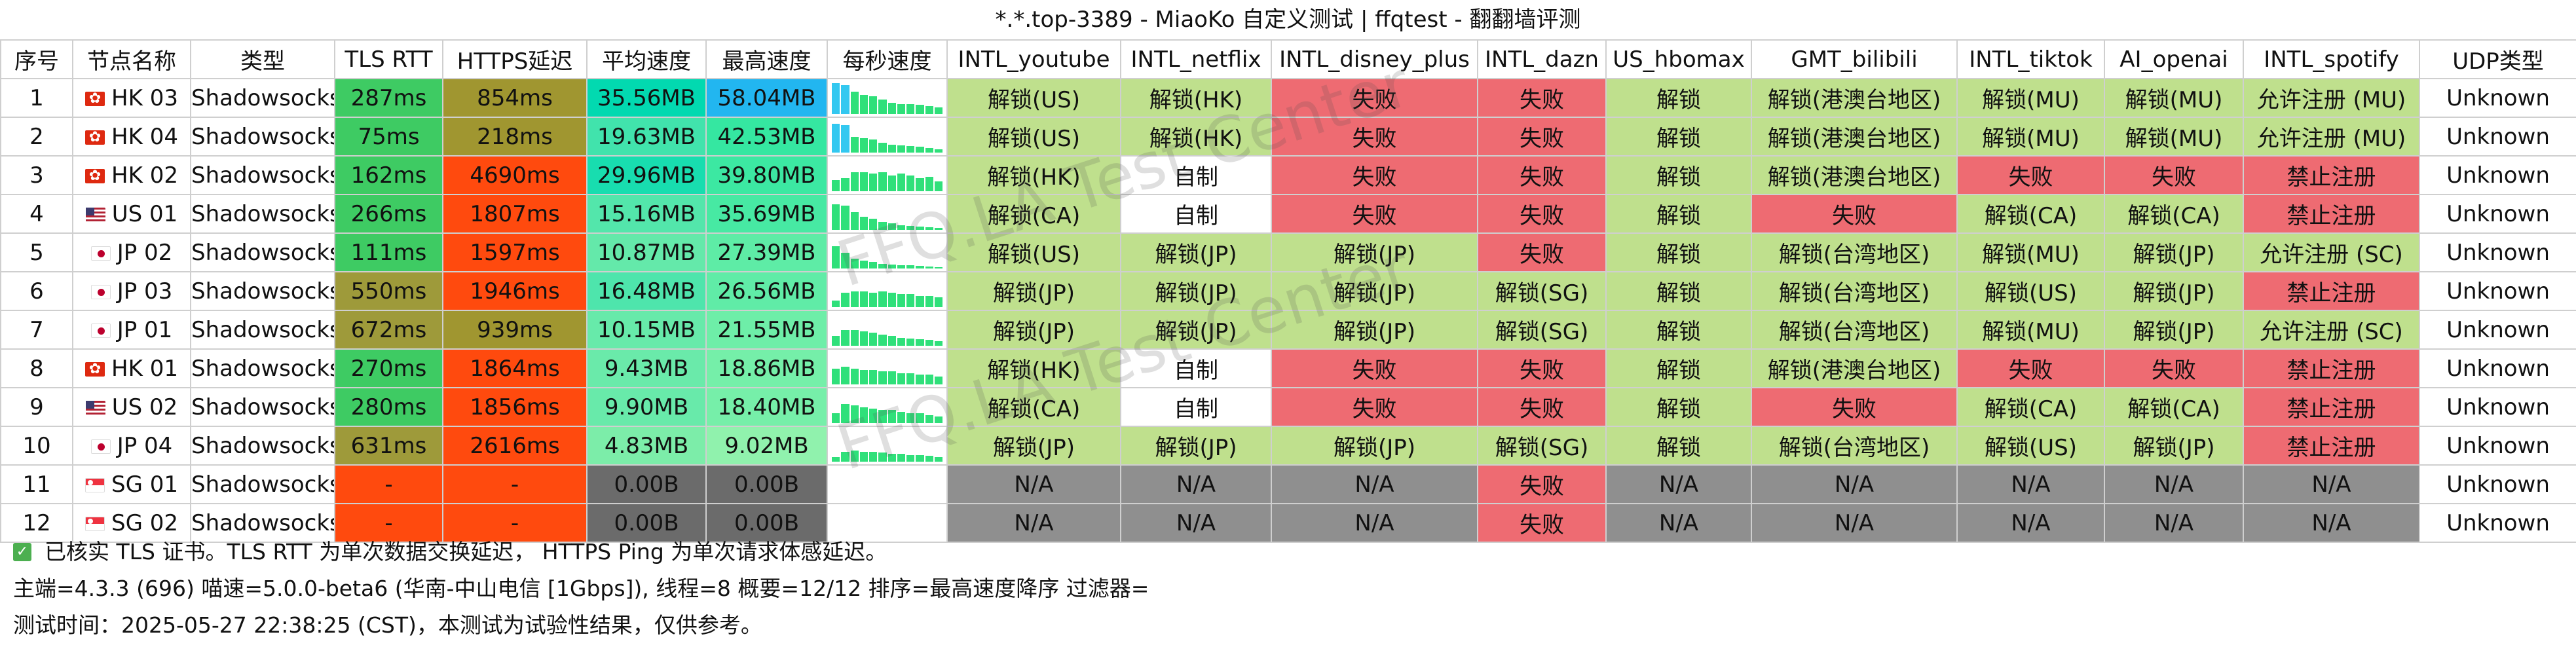 The width and height of the screenshot is (2576, 647). I want to click on https-latency: 218ms, so click(515, 137).